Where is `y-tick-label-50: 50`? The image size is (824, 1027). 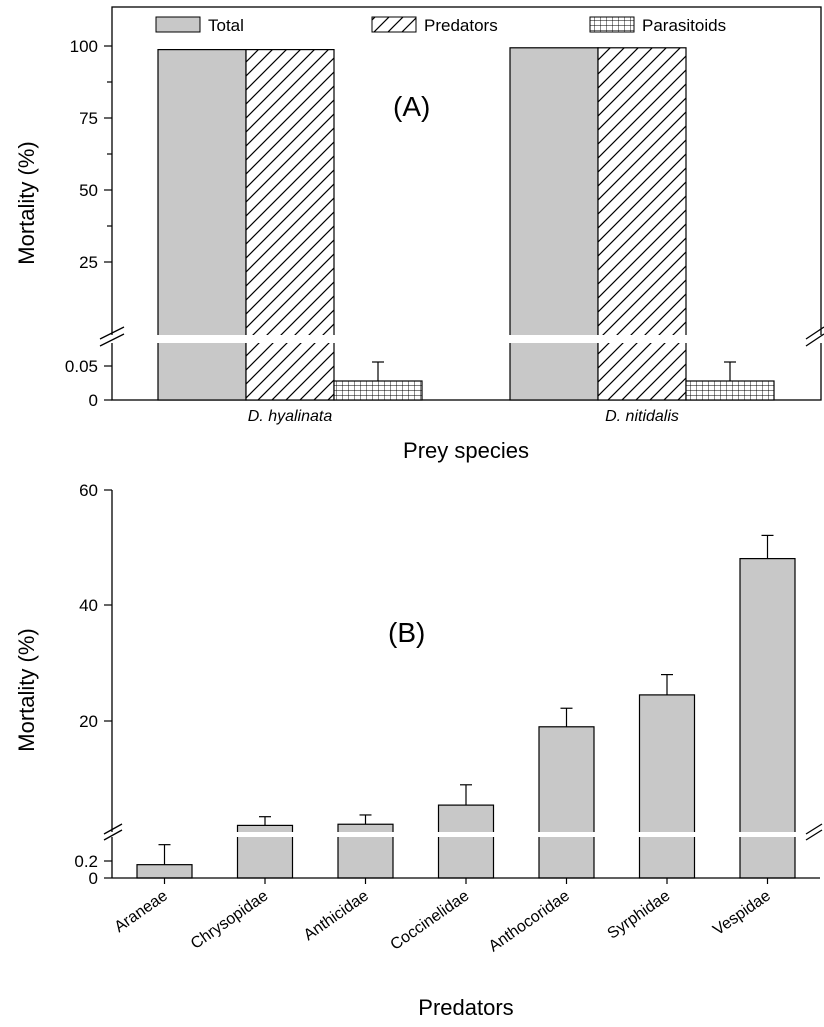
y-tick-label-50: 50 is located at coordinates (88, 190).